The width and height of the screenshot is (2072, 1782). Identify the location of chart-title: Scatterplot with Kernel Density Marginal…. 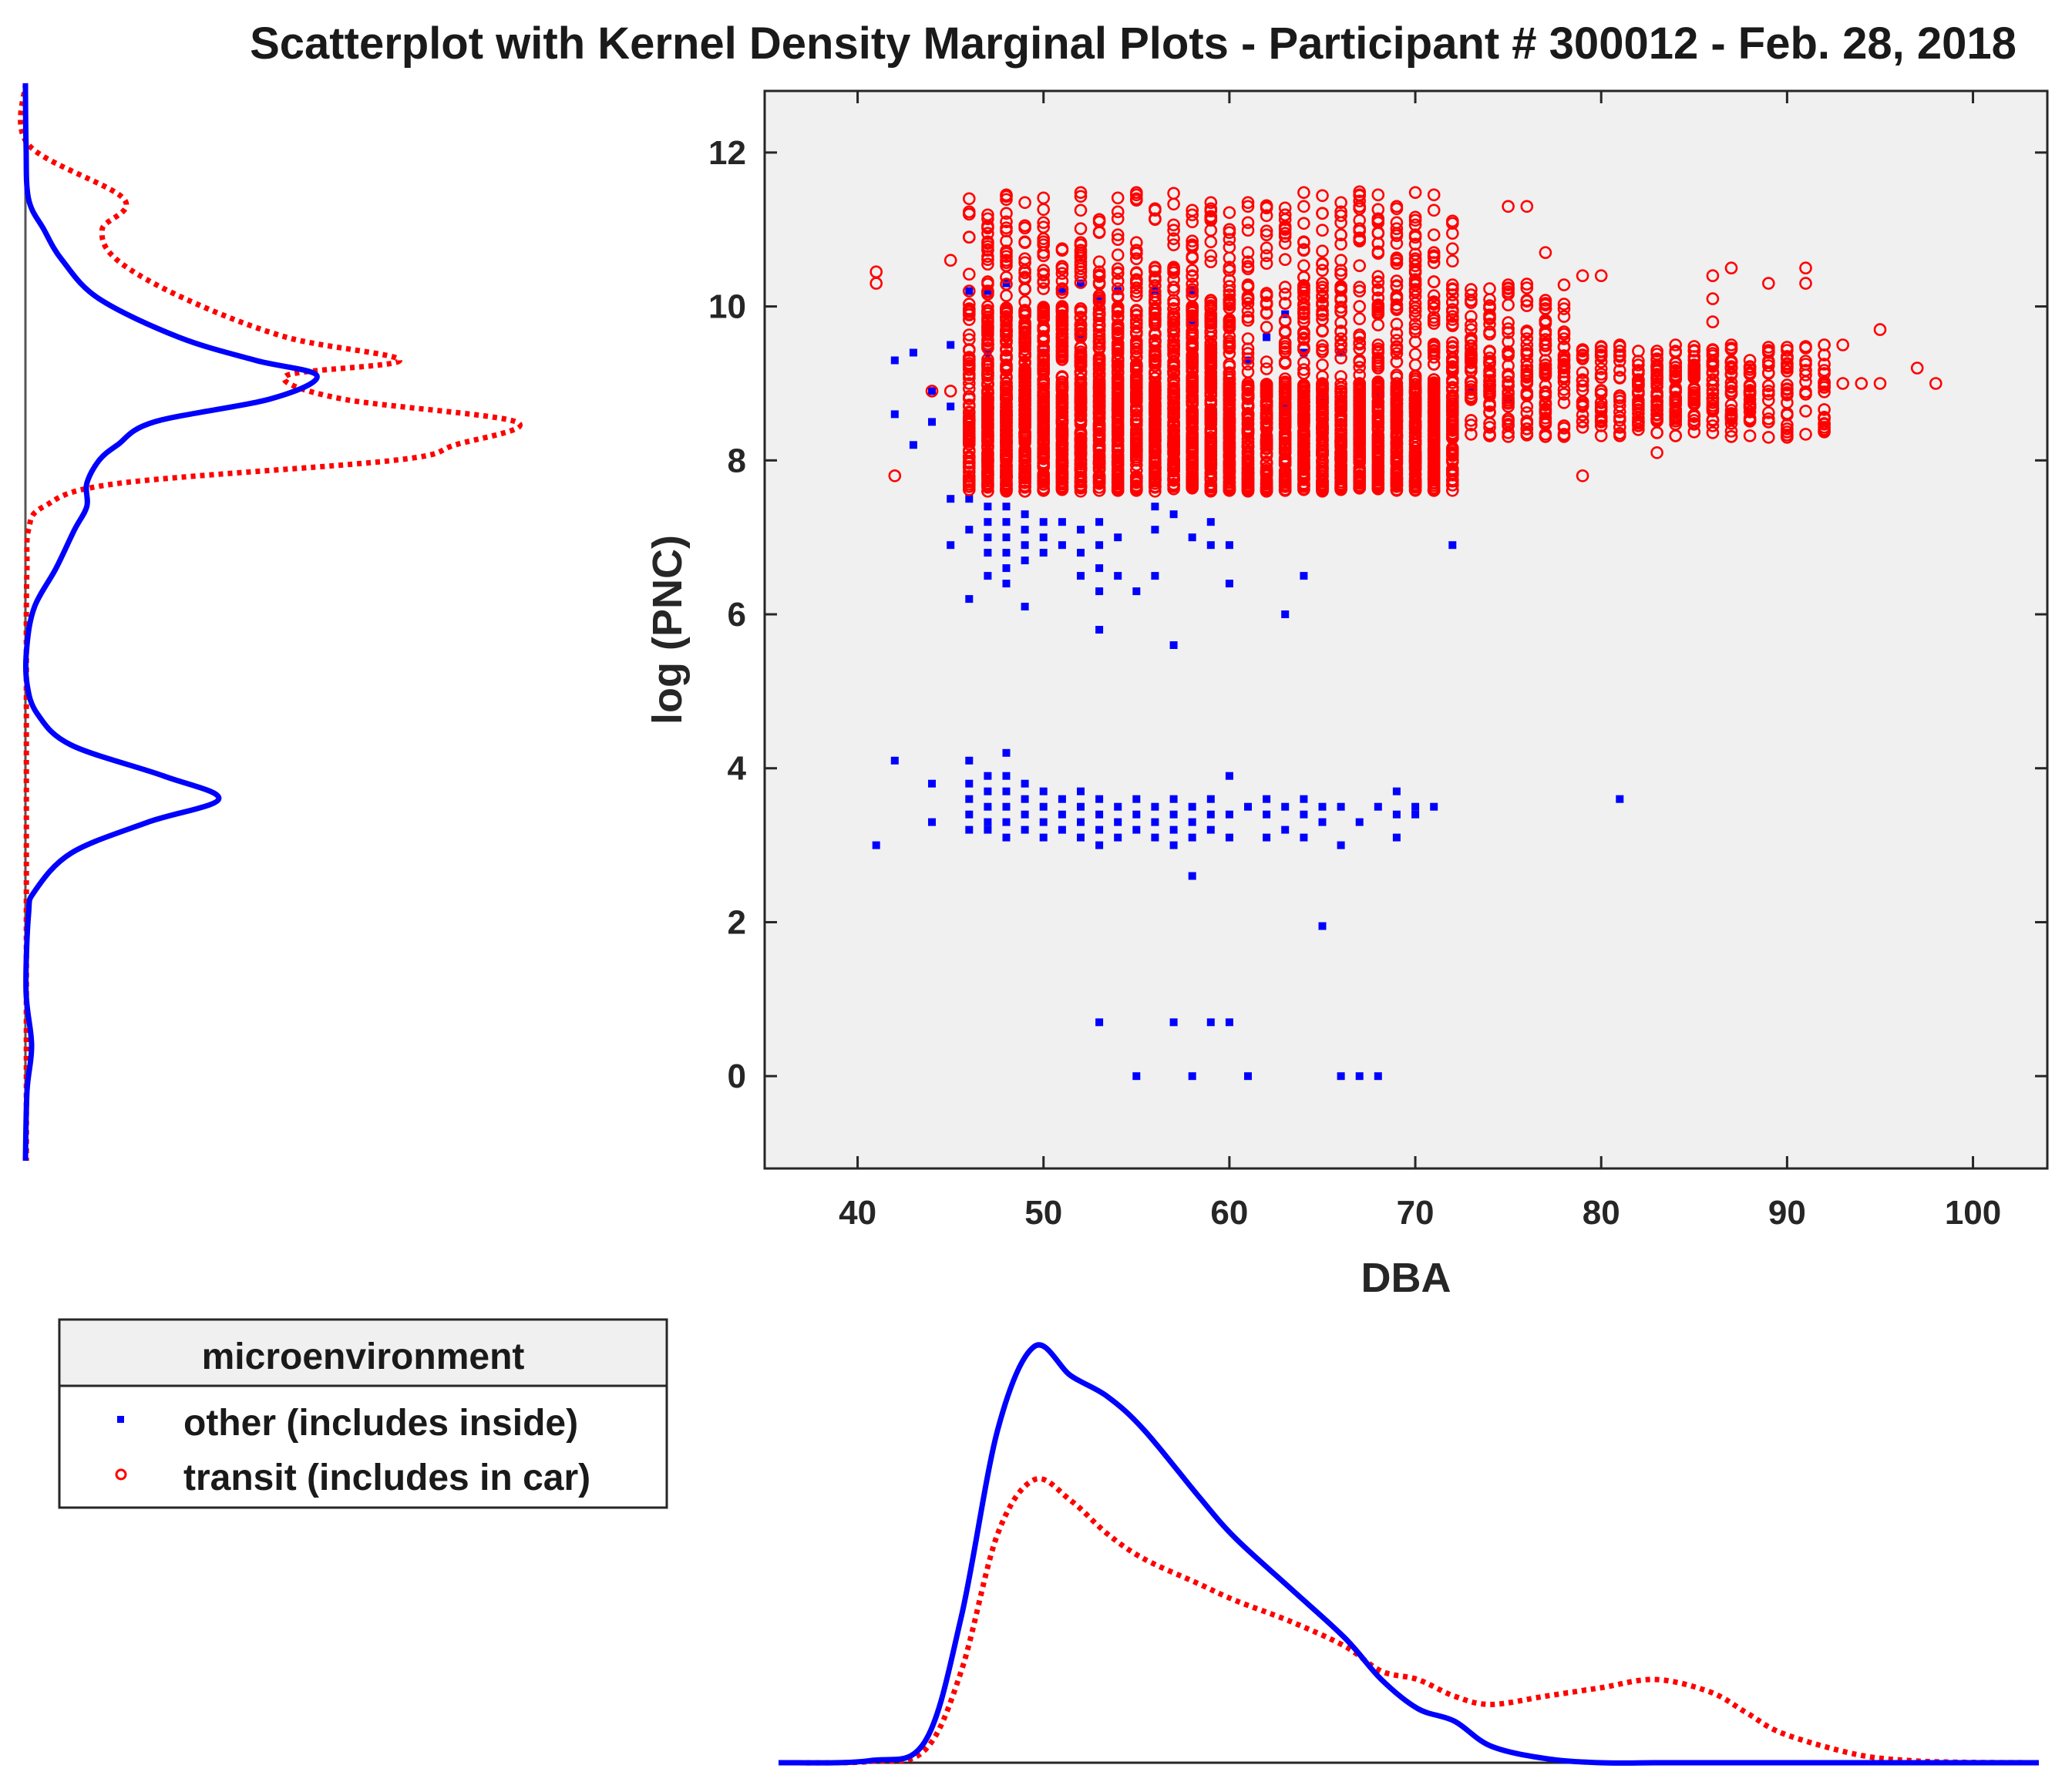
(1133, 43).